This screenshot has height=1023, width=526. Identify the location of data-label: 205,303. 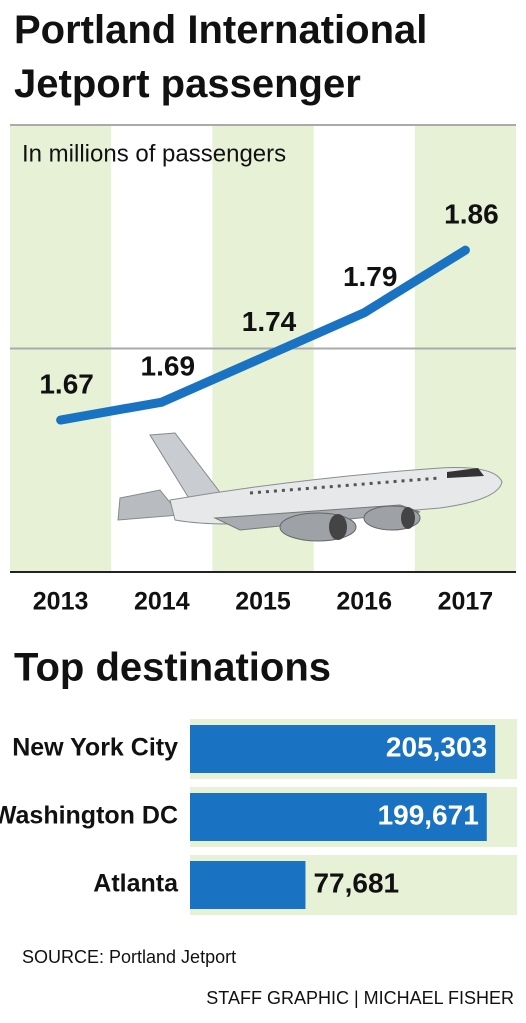
(436, 746).